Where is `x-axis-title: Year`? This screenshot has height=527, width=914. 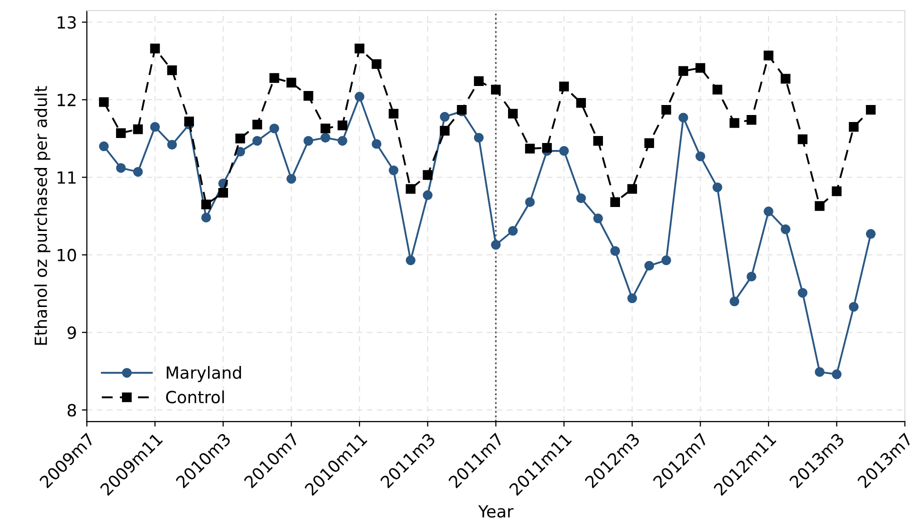 x-axis-title: Year is located at coordinates (496, 511).